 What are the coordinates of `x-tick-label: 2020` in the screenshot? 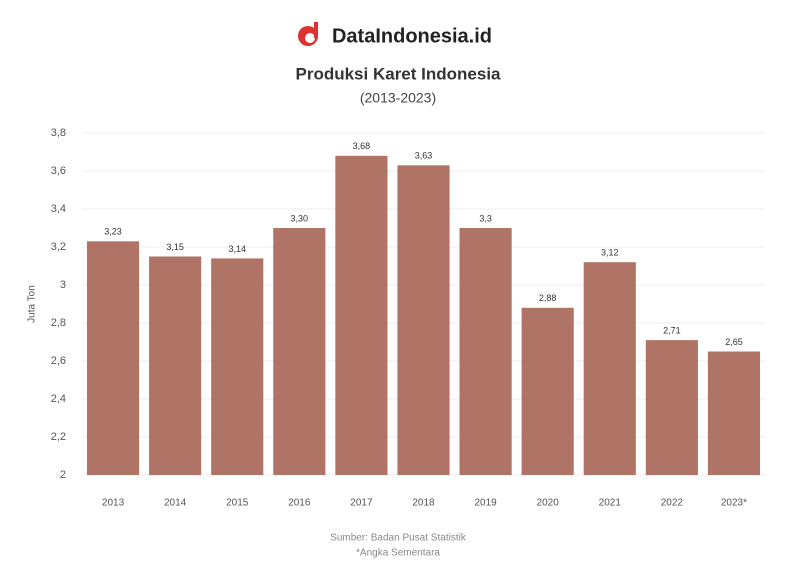 It's located at (548, 503).